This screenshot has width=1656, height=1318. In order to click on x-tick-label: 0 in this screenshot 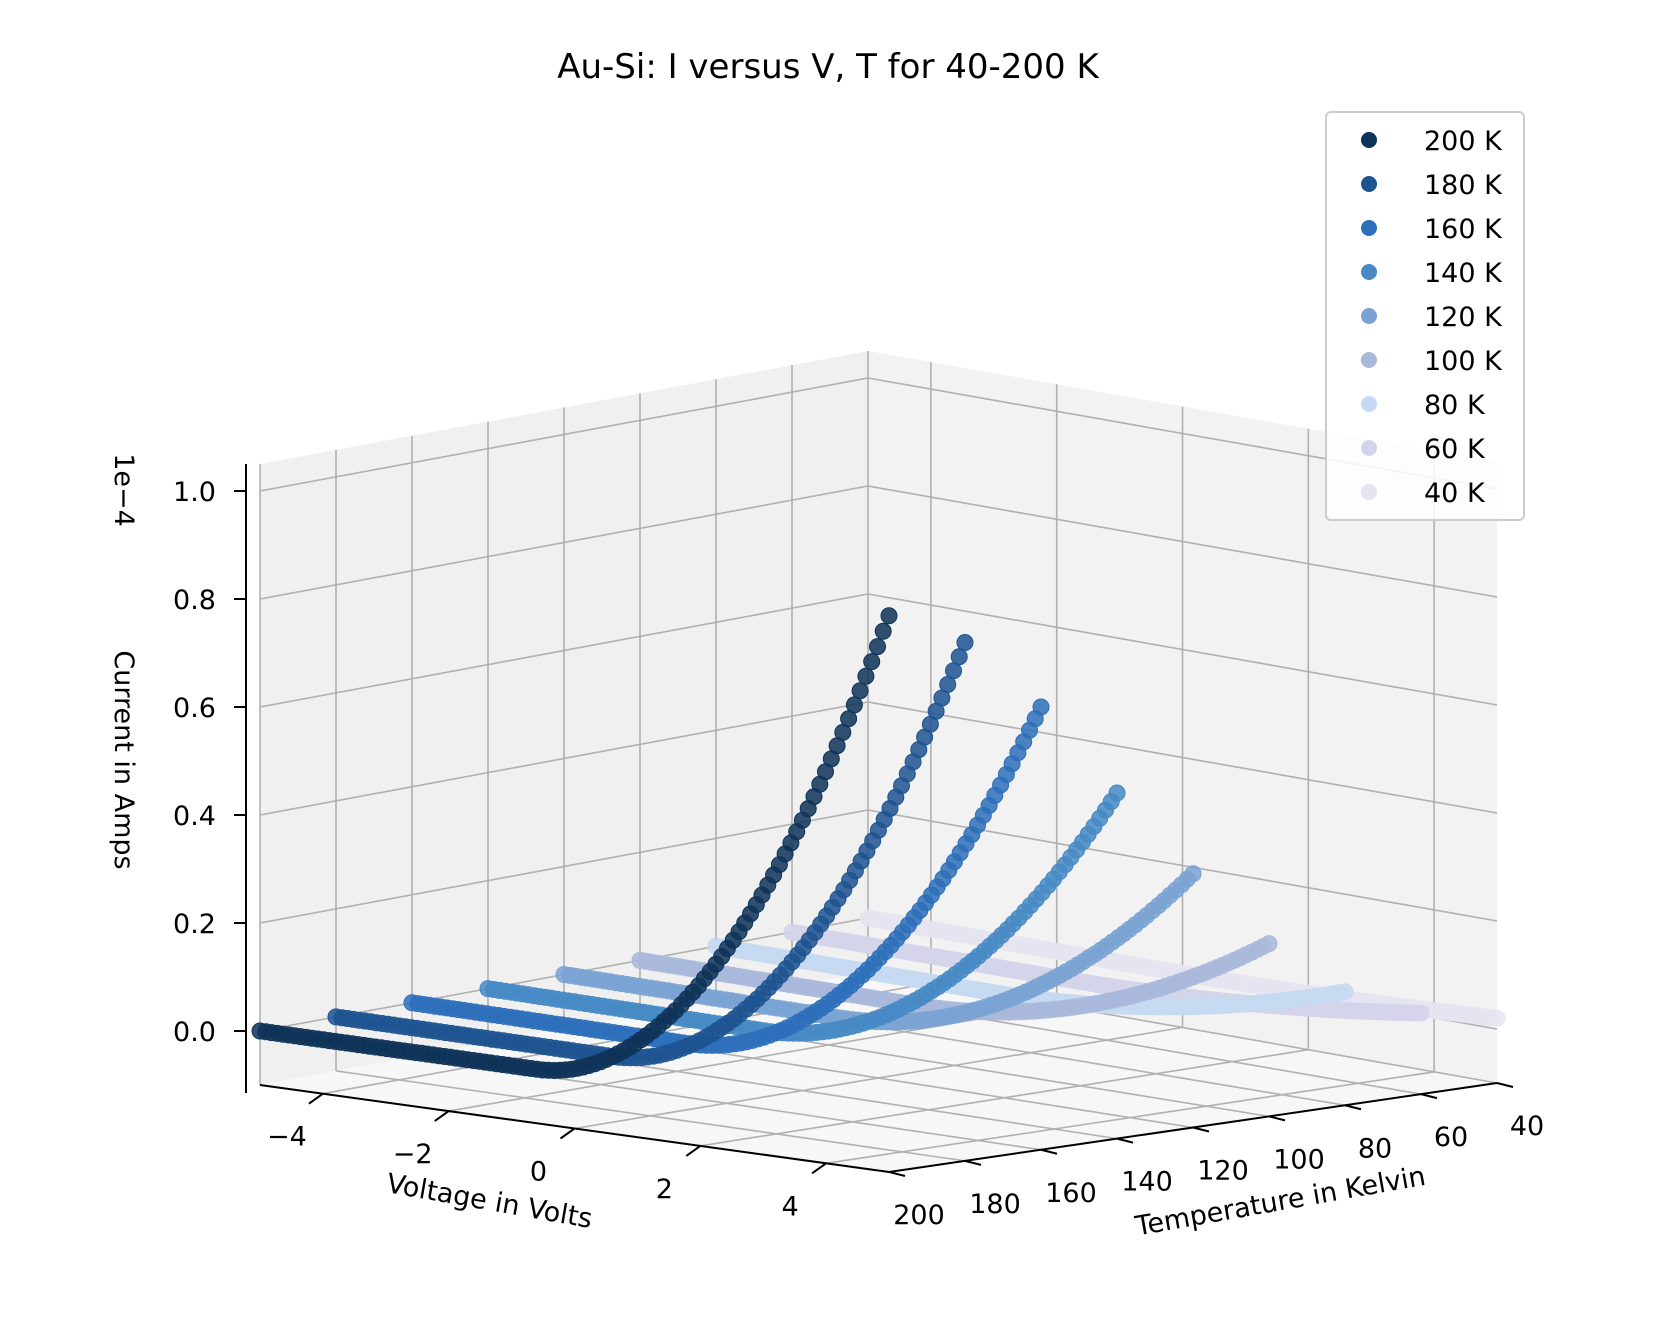, I will do `click(538, 1172)`.